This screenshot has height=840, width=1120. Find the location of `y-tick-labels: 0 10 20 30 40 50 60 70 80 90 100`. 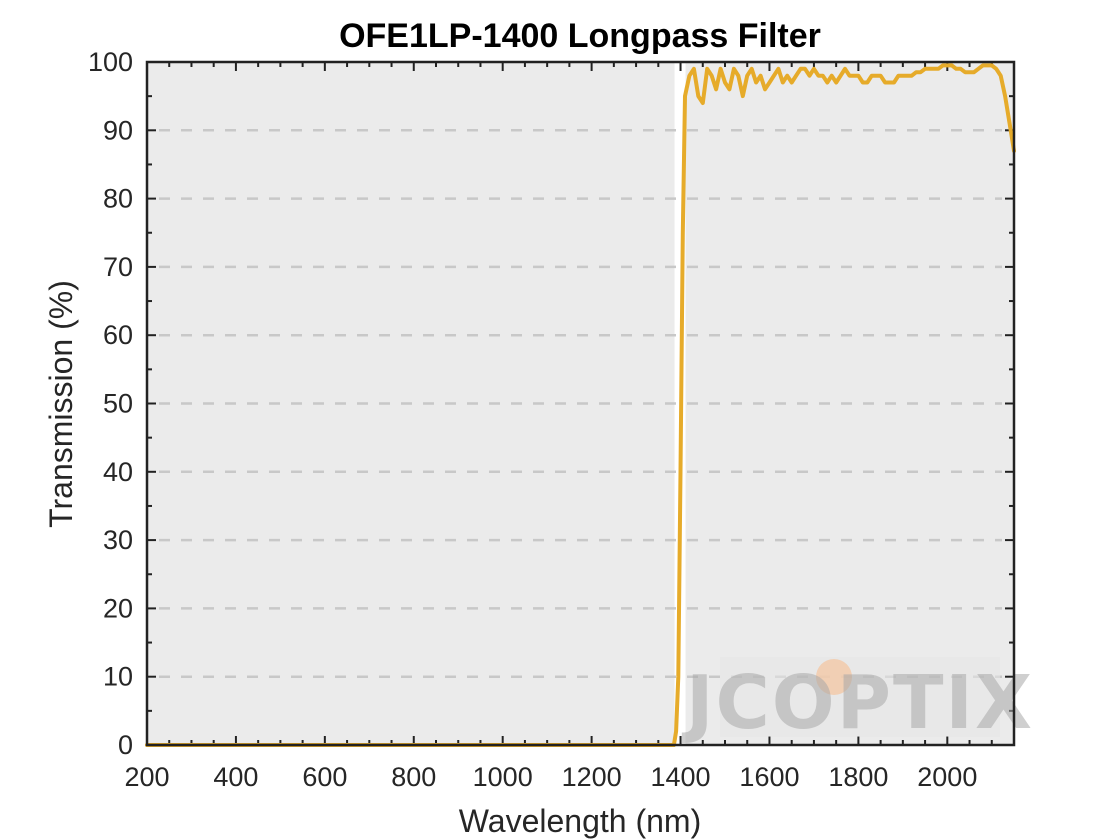

y-tick-labels: 0 10 20 30 40 50 60 70 80 90 100 is located at coordinates (110, 403).